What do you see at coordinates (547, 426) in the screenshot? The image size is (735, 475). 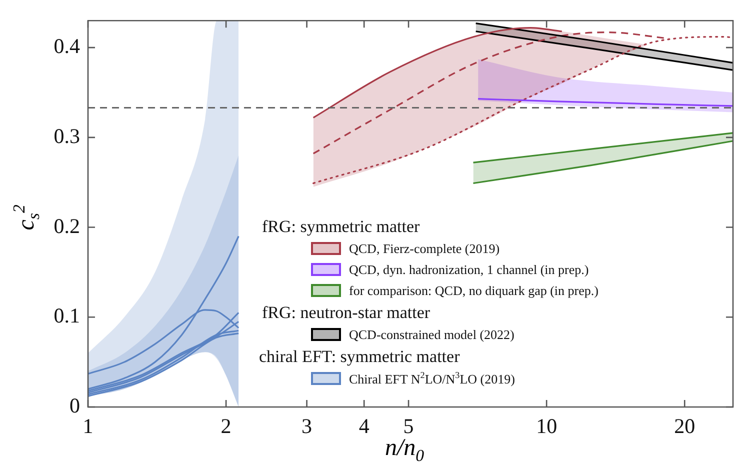 I see `x-tick-label: 10` at bounding box center [547, 426].